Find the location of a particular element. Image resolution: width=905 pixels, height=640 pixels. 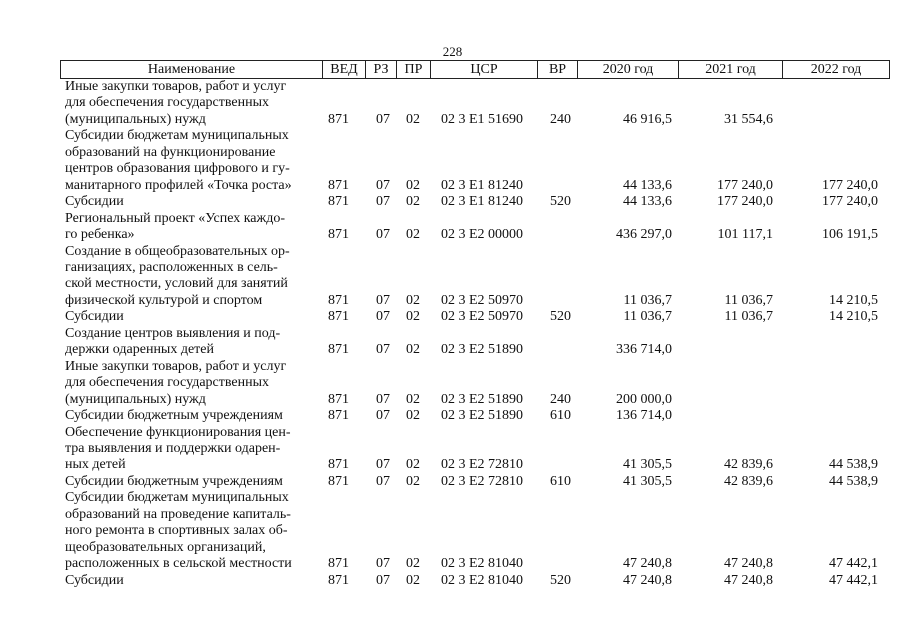

header-cell: ПР is located at coordinates (414, 69).